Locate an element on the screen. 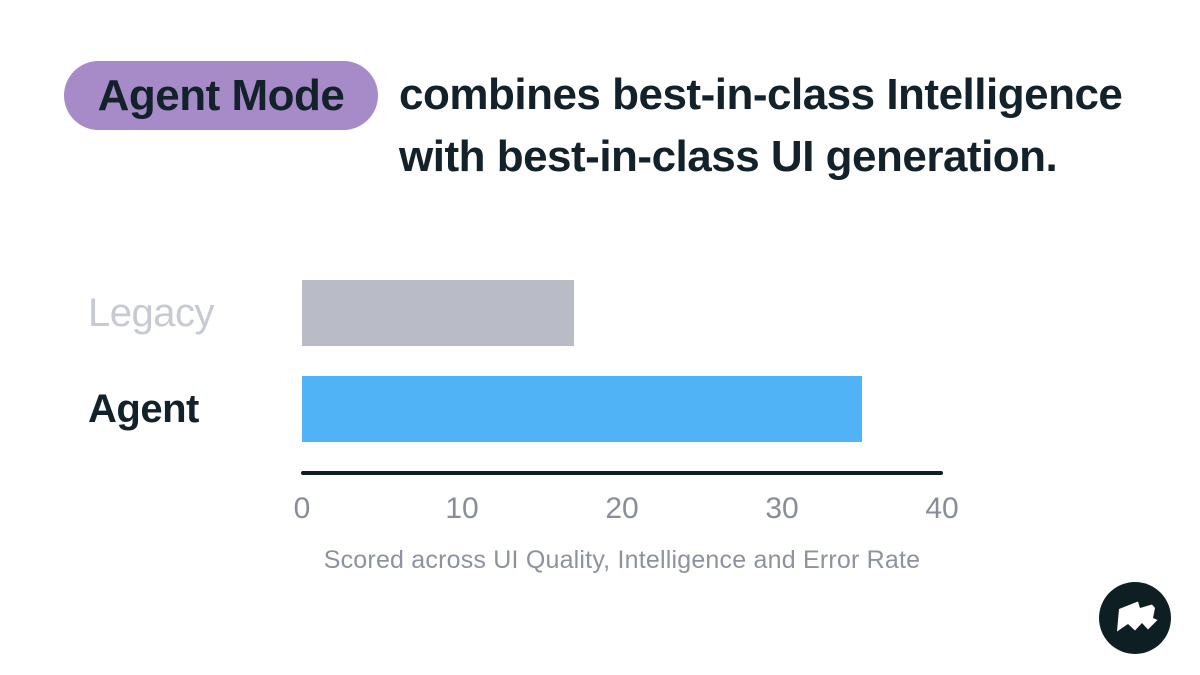  agent-mode-badge: Agent Mode is located at coordinates (221, 95).